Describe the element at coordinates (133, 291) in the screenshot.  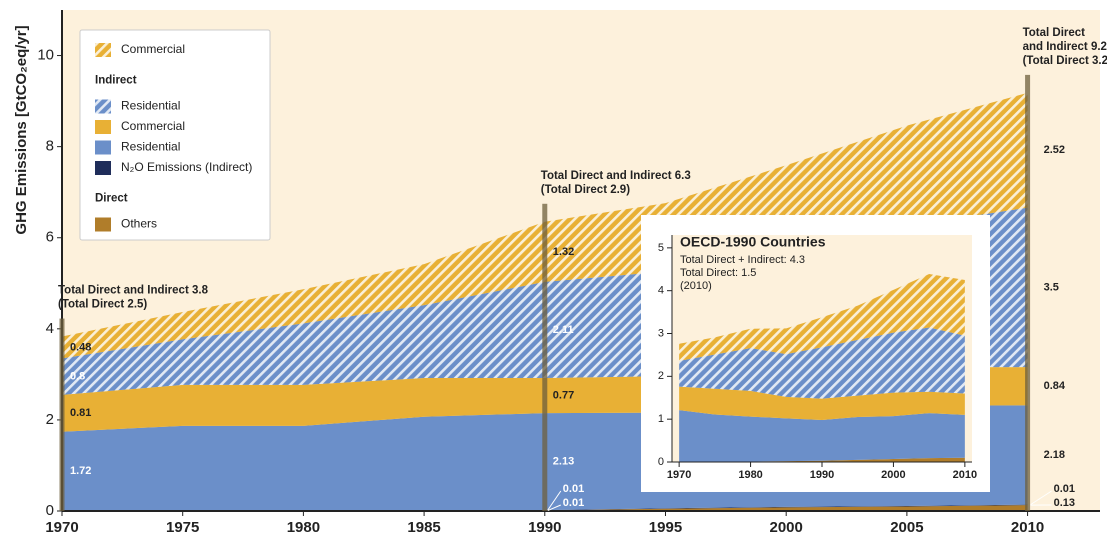
I see `annotation: Total Direct and Indirect 3.8` at that location.